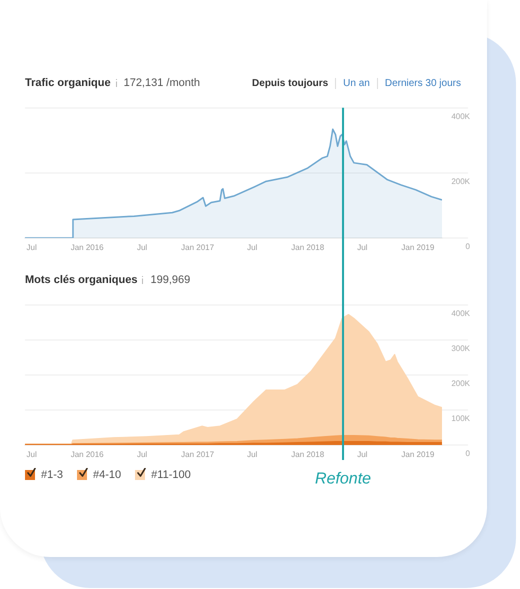 Image resolution: width=520 pixels, height=589 pixels. I want to click on legend-label: #4-10, so click(107, 475).